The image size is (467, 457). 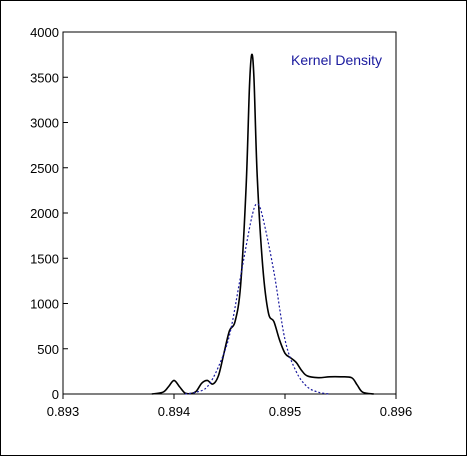 What do you see at coordinates (48, 349) in the screenshot?
I see `y-tick-label: 500` at bounding box center [48, 349].